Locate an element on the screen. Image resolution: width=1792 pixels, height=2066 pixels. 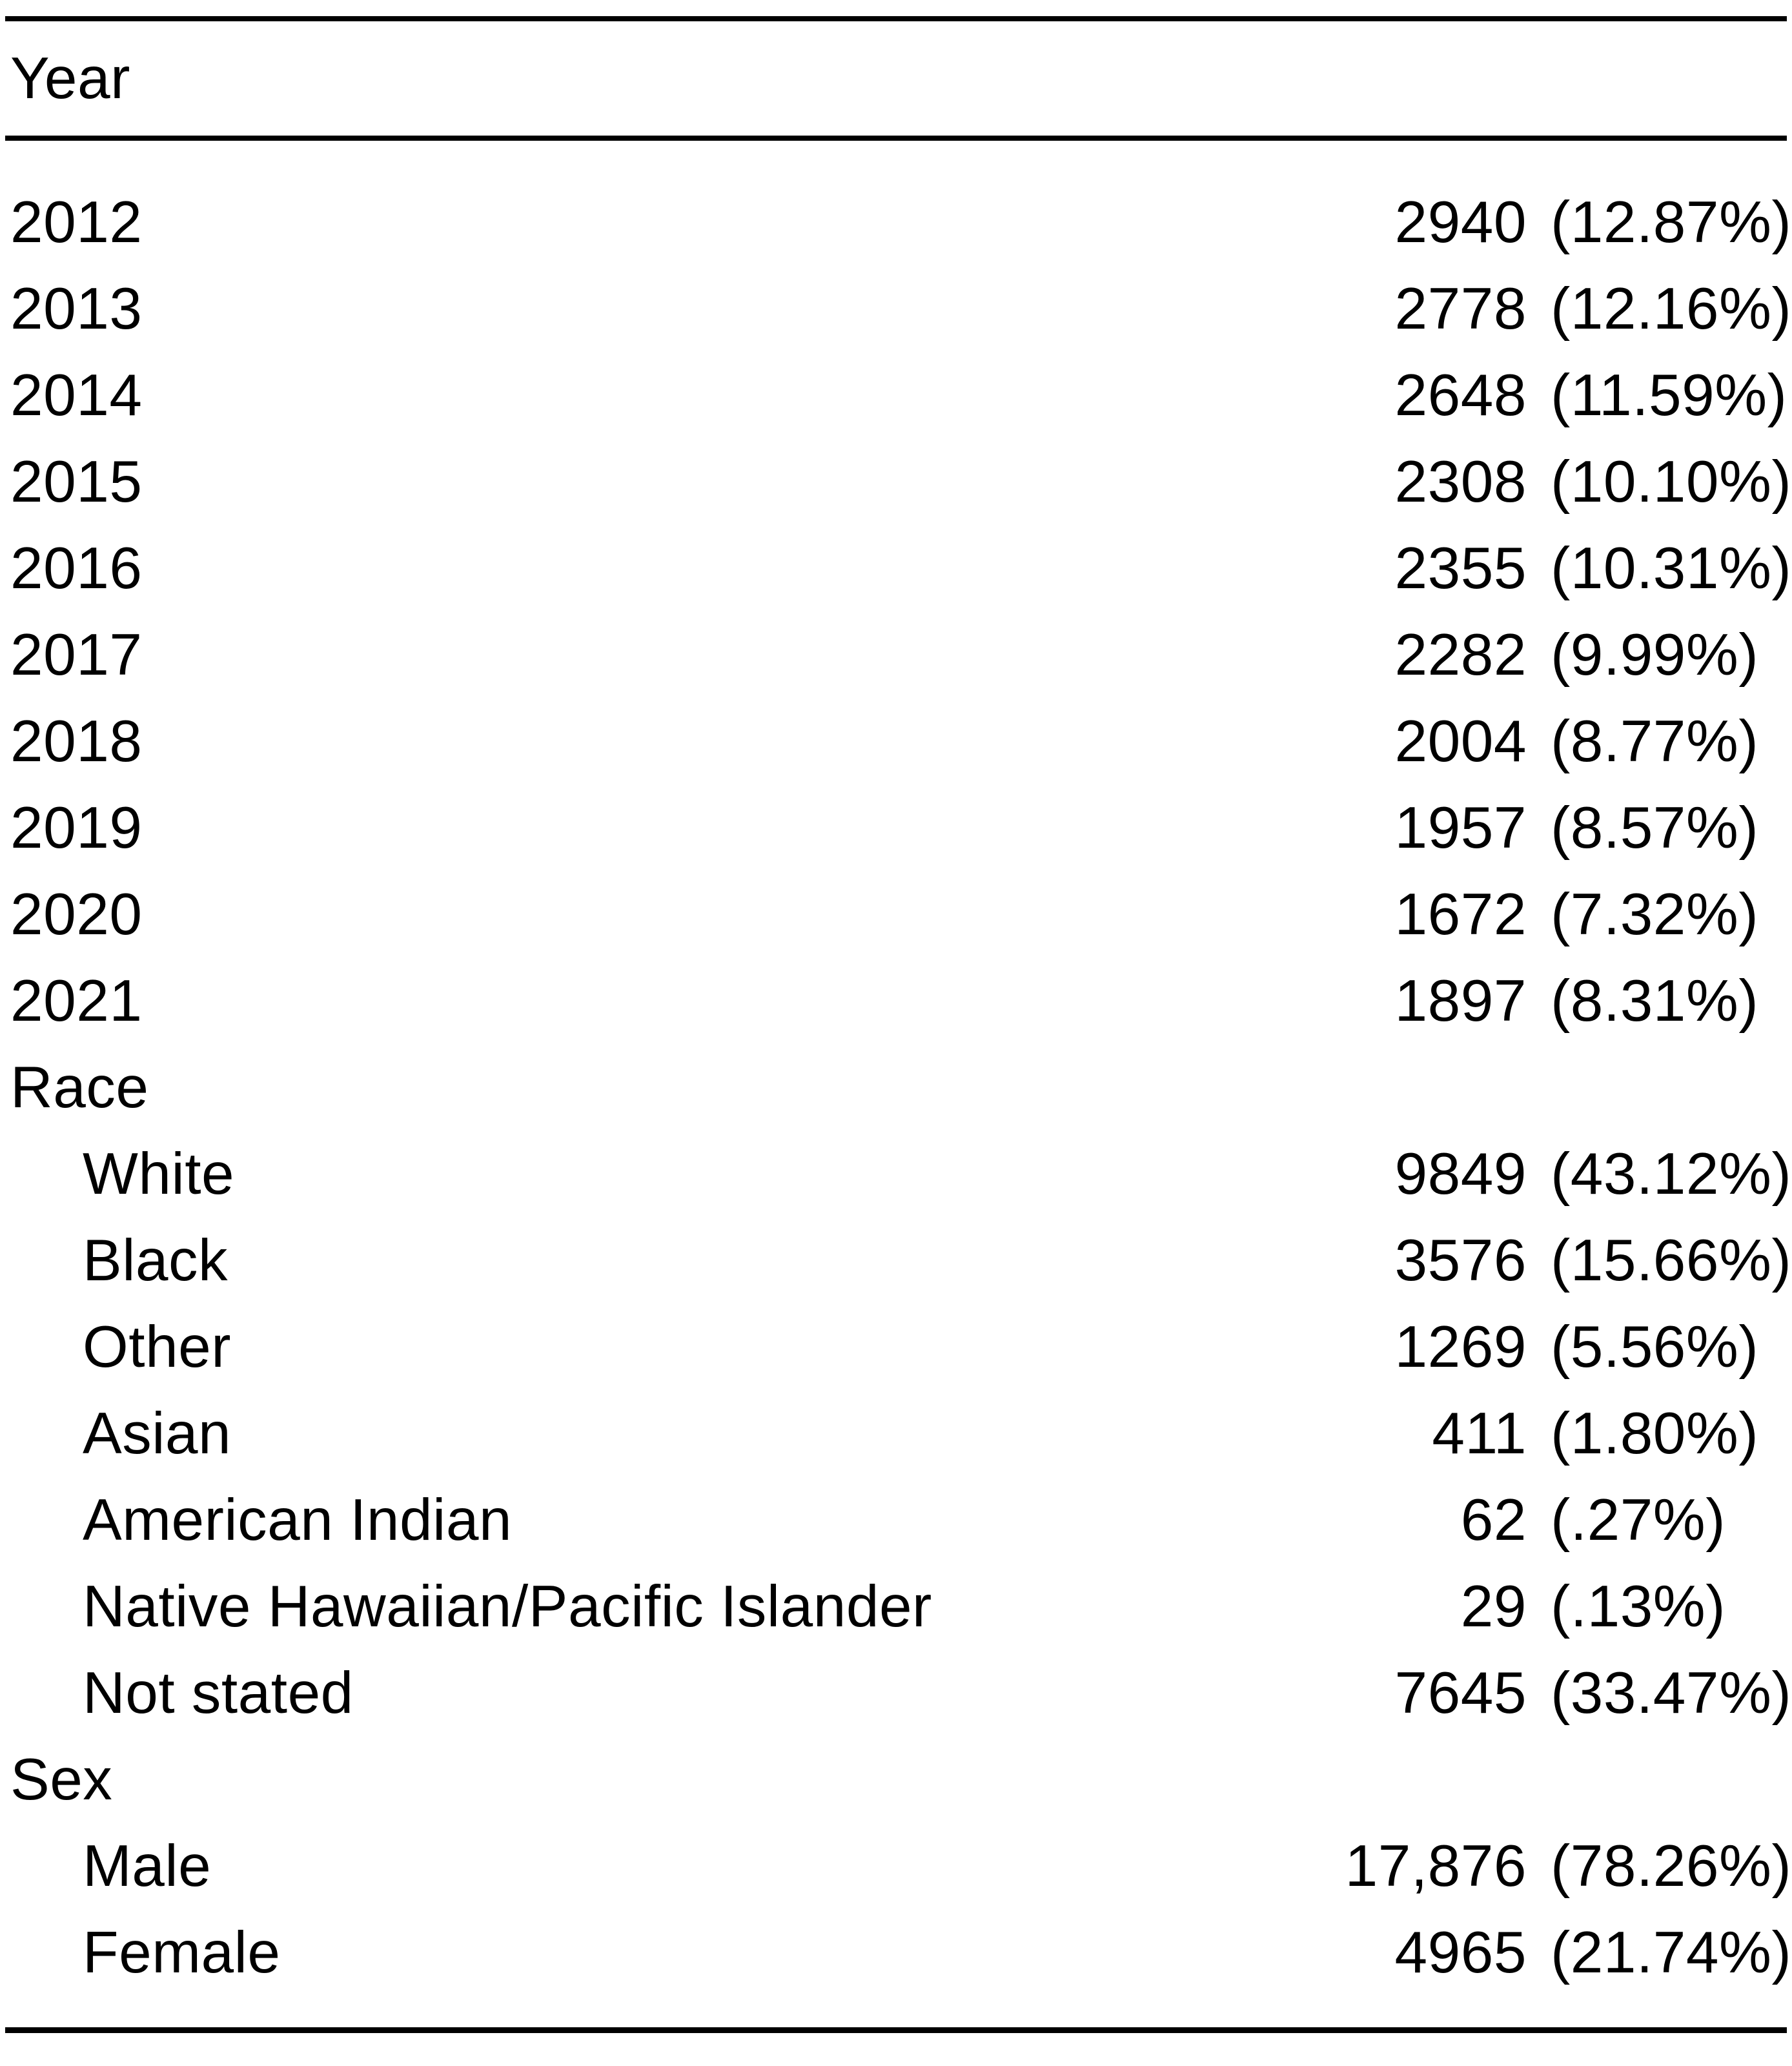
row-percentage: (43.12%) is located at coordinates (1671, 1174).